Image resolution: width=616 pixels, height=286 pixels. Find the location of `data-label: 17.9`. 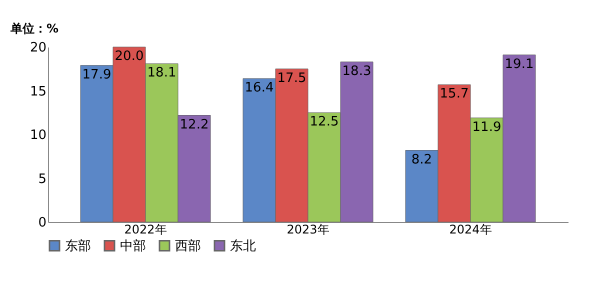

data-label: 17.9 is located at coordinates (97, 74).